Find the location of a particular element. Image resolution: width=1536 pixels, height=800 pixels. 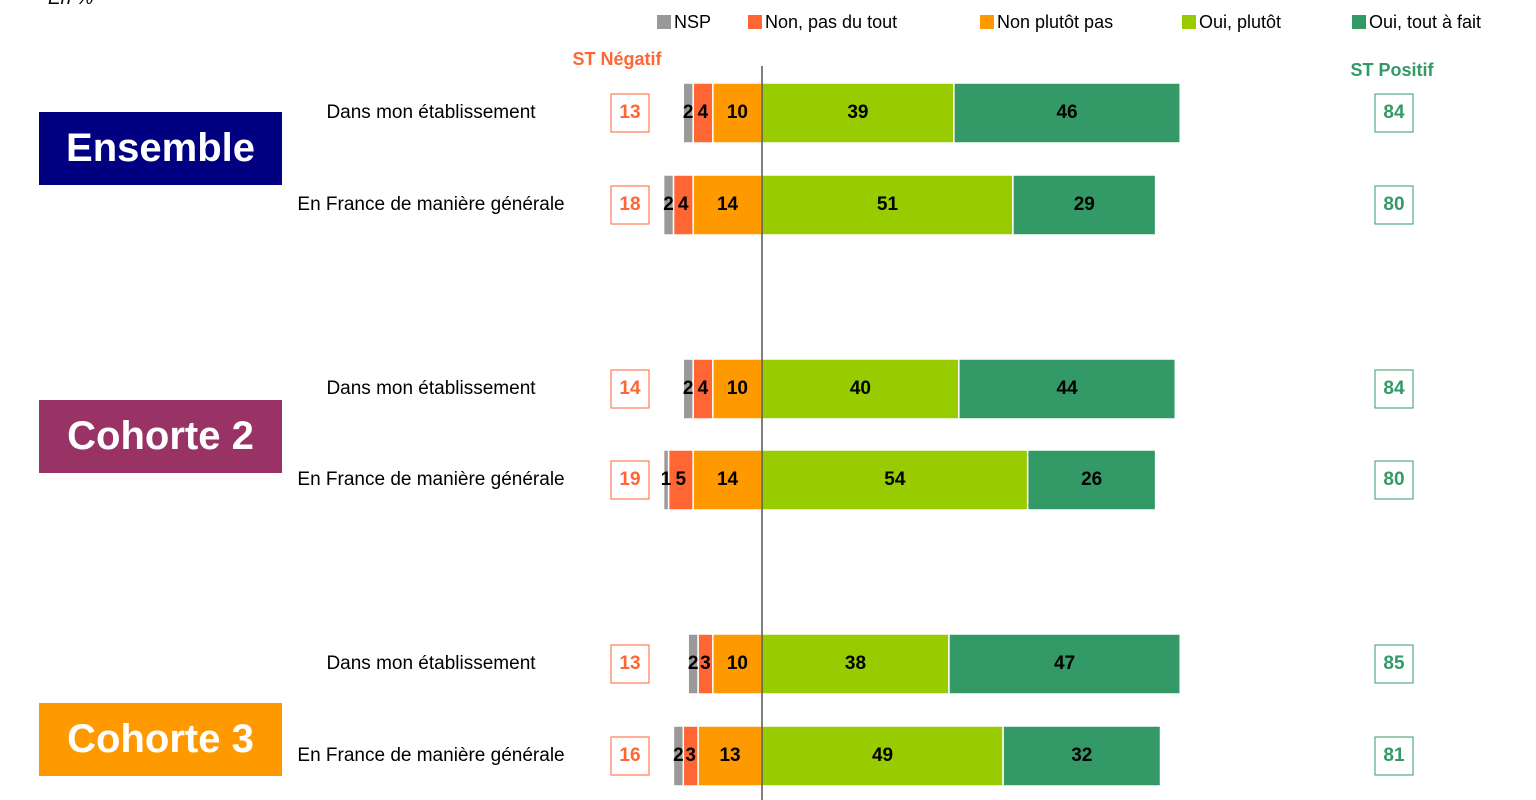

bar-value-label: 5 is located at coordinates (681, 479).